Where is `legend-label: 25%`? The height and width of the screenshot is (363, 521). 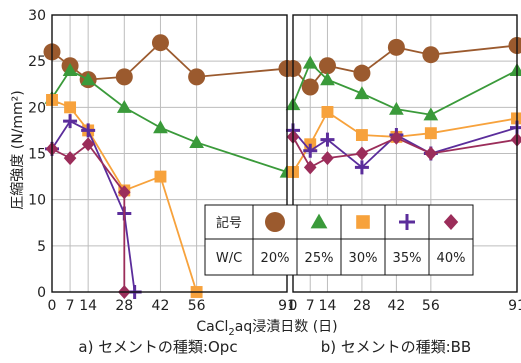 legend-label: 25% is located at coordinates (319, 258).